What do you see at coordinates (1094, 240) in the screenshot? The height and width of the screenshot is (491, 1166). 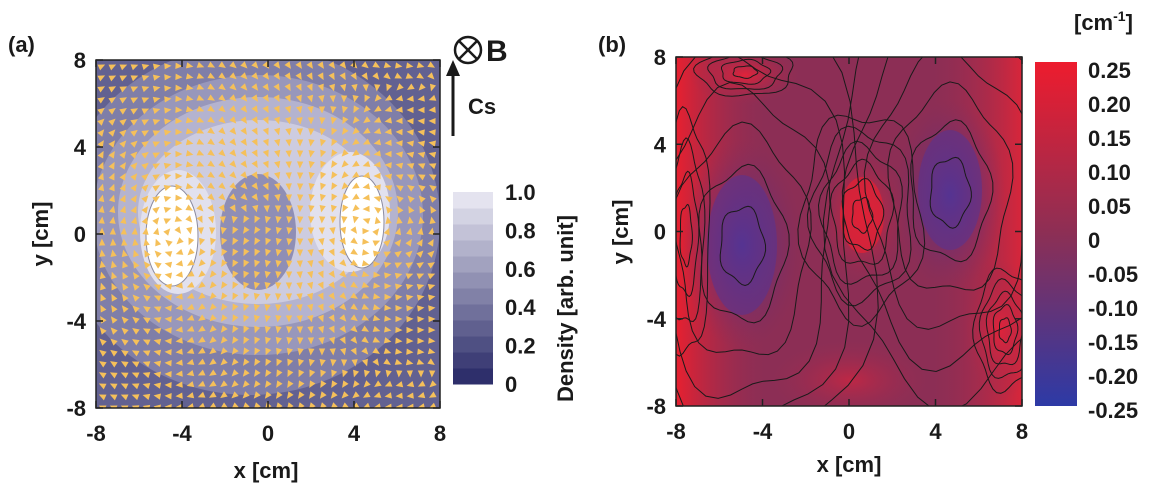 I see `colorbar-b-tick-label: 0` at bounding box center [1094, 240].